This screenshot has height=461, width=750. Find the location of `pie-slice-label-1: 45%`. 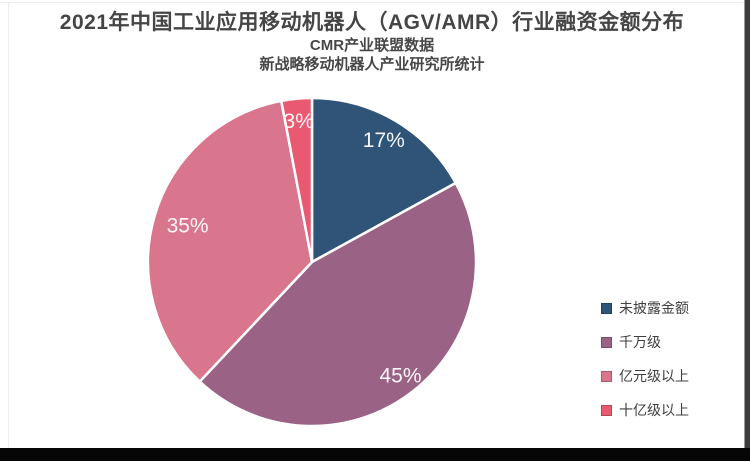

pie-slice-label-1: 45% is located at coordinates (400, 376).